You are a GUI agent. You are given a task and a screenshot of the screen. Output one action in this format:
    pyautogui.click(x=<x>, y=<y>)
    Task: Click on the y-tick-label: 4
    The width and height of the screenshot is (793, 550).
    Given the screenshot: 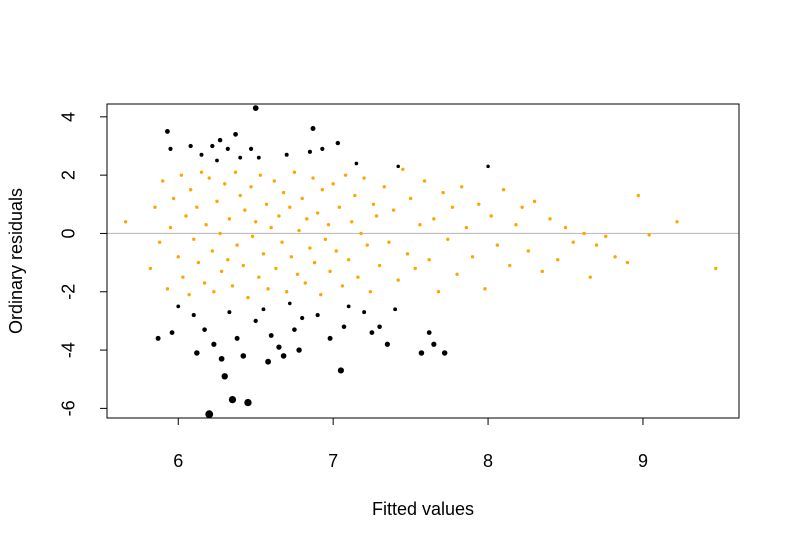 What is the action you would take?
    pyautogui.click(x=69, y=117)
    